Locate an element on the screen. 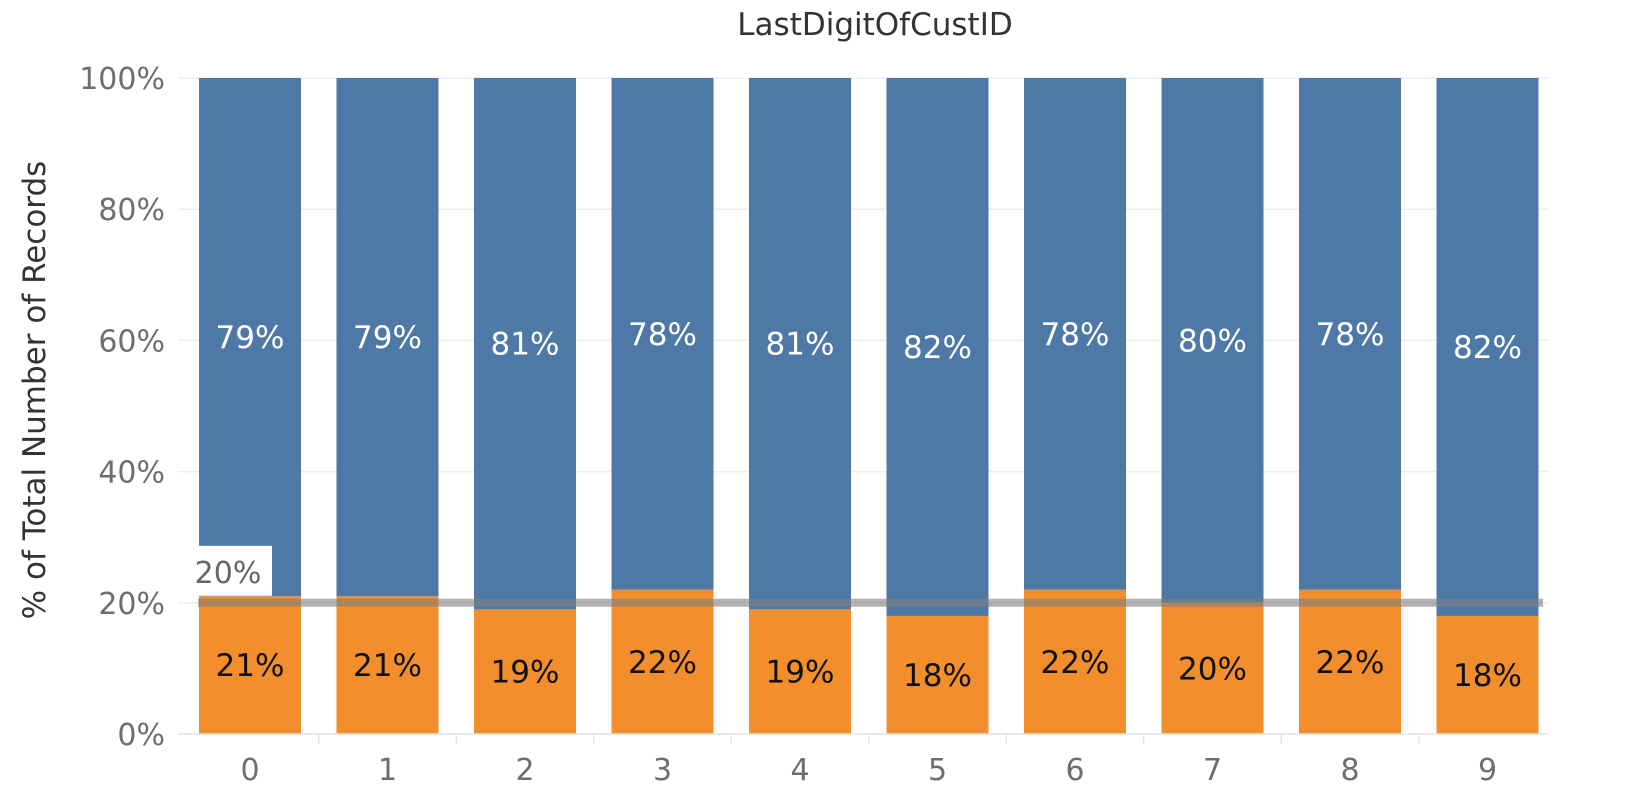 This screenshot has height=801, width=1625. x-tick-label: 1 is located at coordinates (387, 770).